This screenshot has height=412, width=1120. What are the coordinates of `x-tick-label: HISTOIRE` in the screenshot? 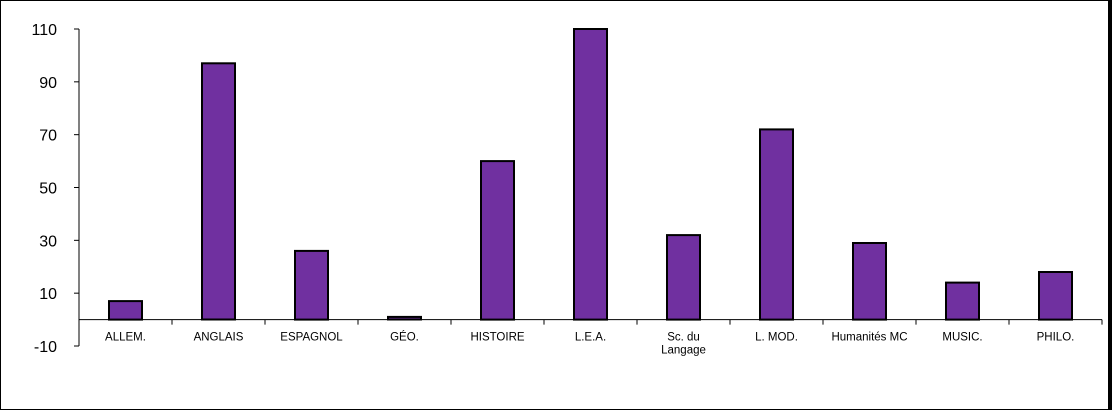 It's located at (497, 338).